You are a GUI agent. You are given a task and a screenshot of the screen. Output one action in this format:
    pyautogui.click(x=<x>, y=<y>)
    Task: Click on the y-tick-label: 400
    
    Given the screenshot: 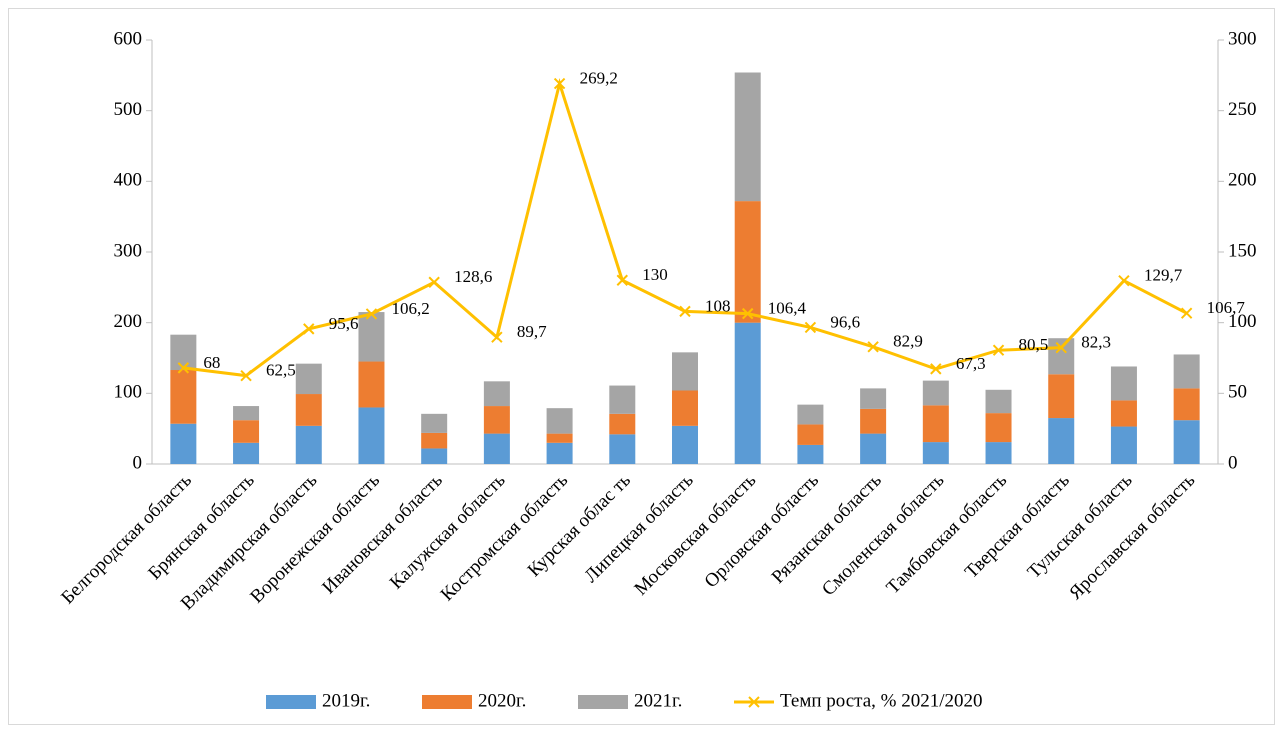 What is the action you would take?
    pyautogui.click(x=128, y=180)
    